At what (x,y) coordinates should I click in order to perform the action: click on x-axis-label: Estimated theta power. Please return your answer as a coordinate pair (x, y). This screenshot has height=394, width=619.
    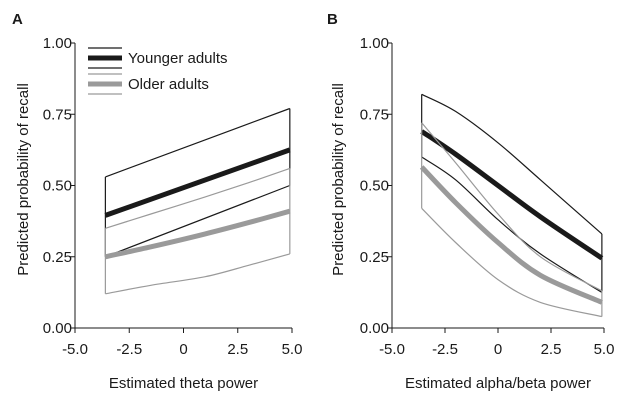
    Looking at the image, I should click on (183, 383).